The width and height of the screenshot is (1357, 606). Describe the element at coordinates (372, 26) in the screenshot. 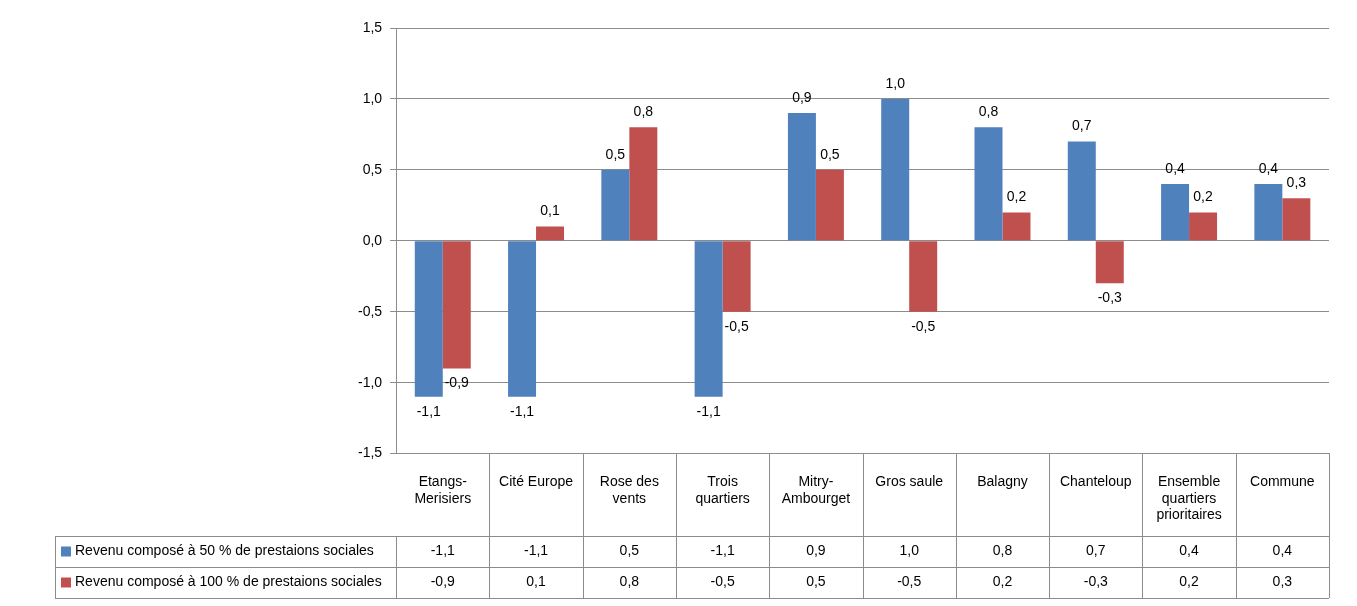

I see `y-tick-label: 1,5` at that location.